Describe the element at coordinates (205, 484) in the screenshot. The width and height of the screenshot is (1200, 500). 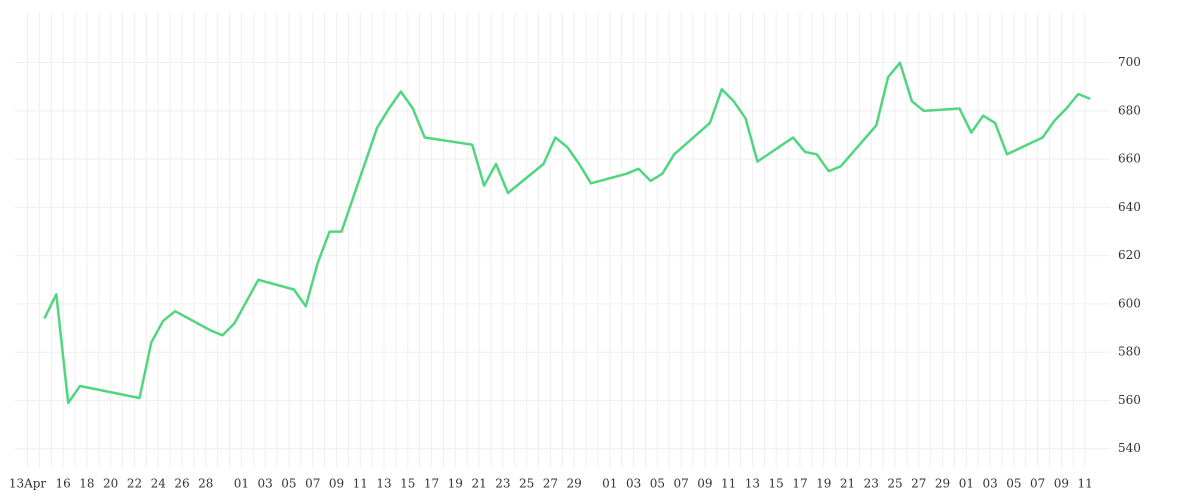
I see `x-tick-label: 28` at that location.